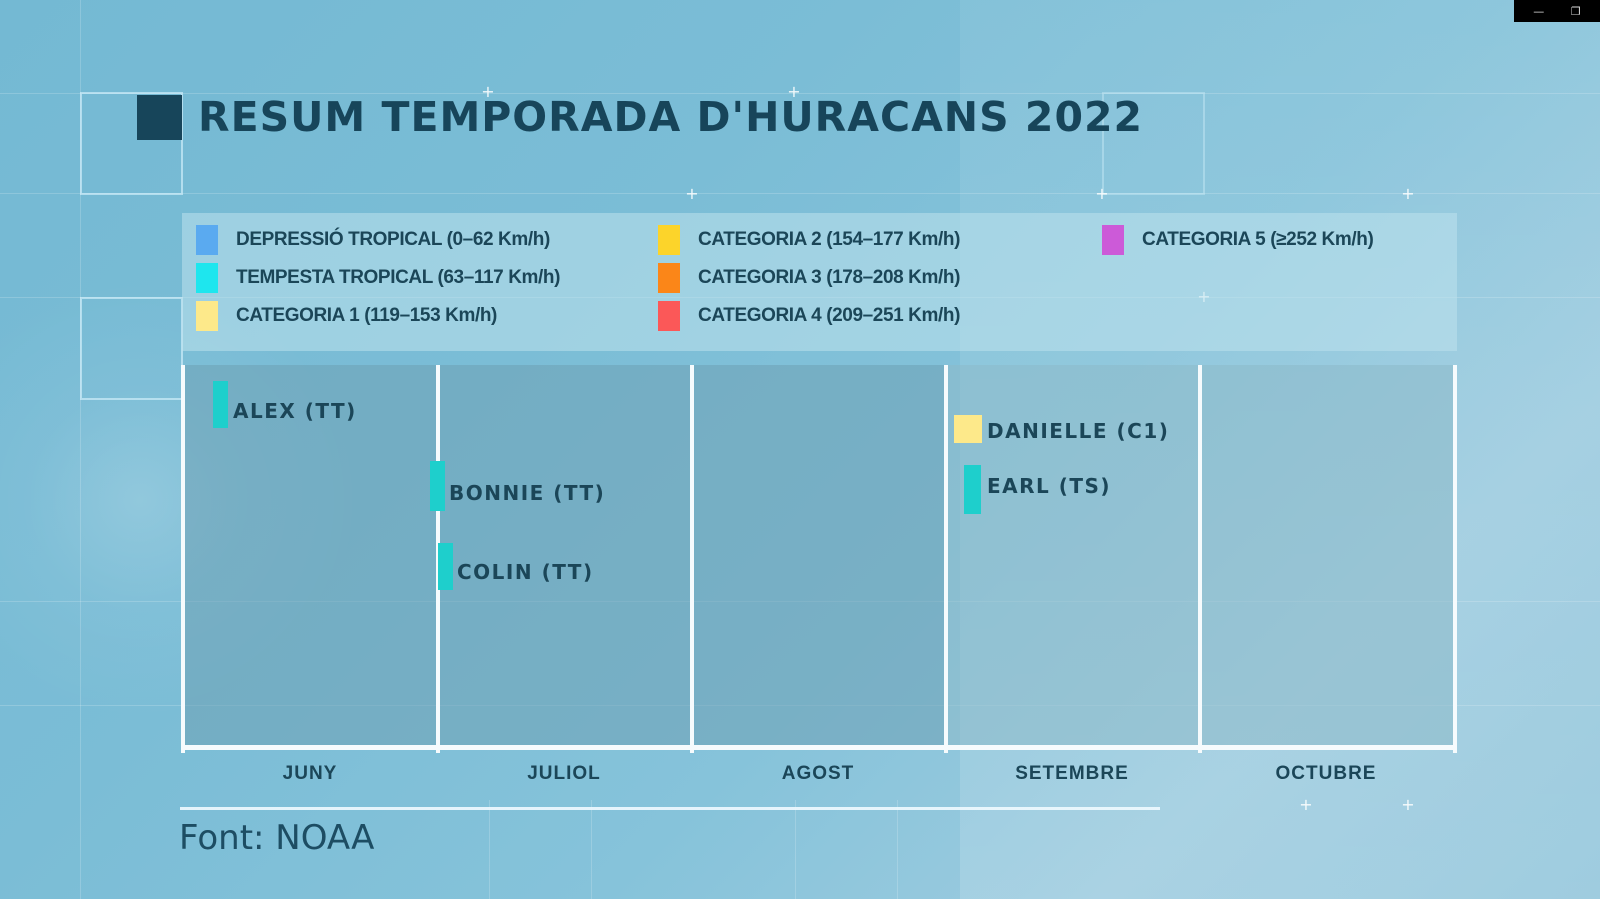 This screenshot has width=1600, height=899. I want to click on legend-item-categoria-5: CATEGORIA 5 (≥252 Km/h), so click(1238, 240).